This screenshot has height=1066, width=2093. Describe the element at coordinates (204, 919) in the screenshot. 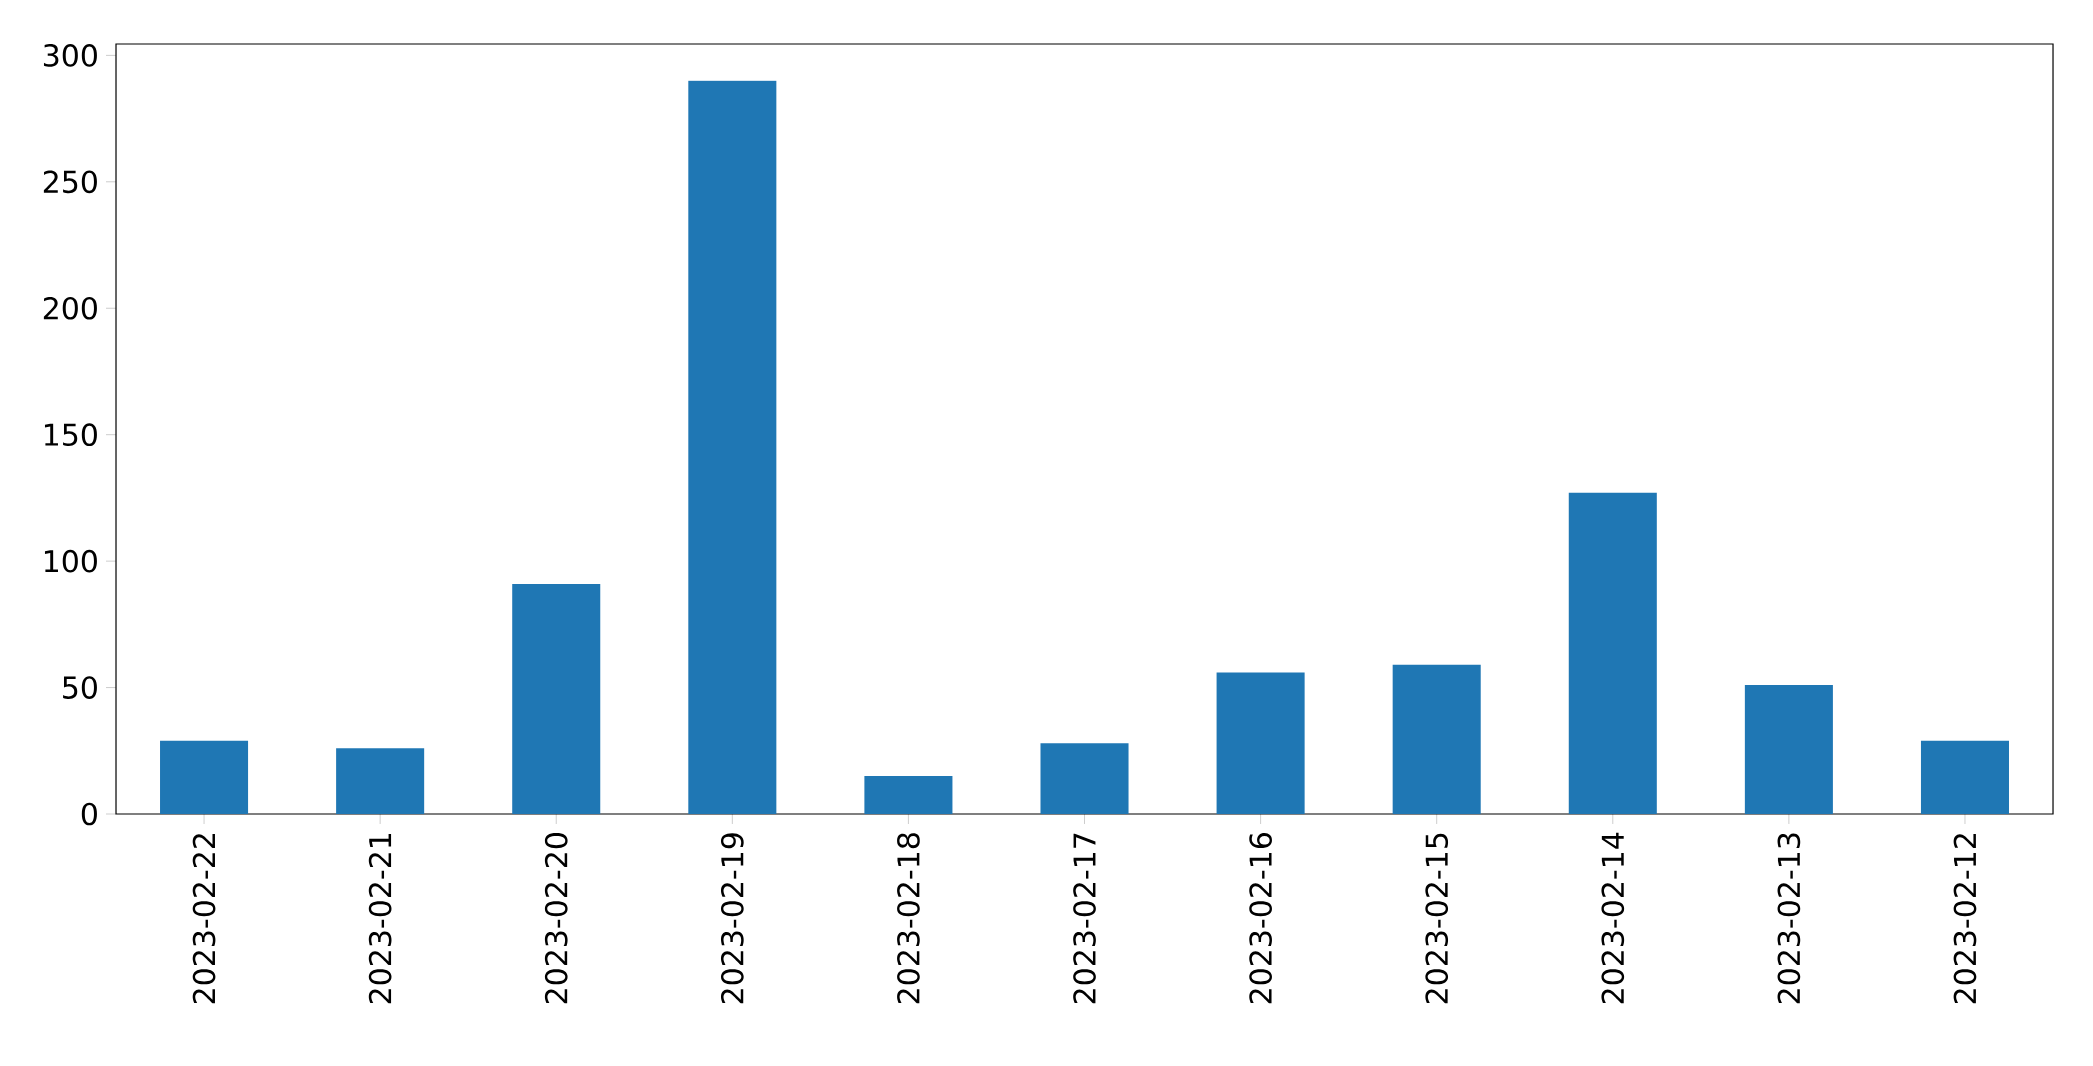

I see `x-tick-label: 2023-02-22` at that location.